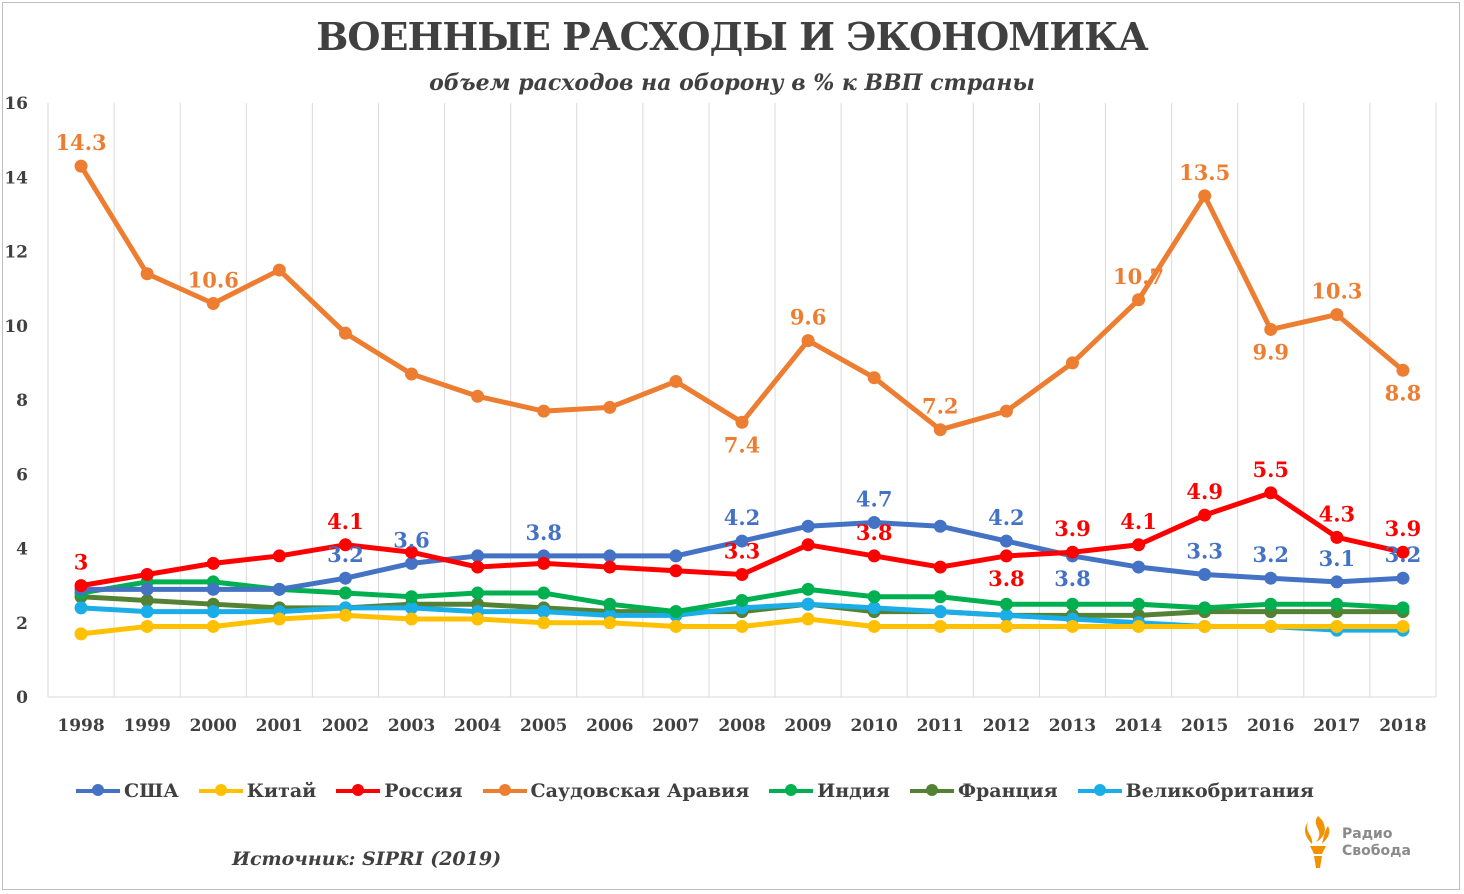 This screenshot has width=1464, height=894. I want to click on legend-label: Саудовская Аравия, so click(640, 791).